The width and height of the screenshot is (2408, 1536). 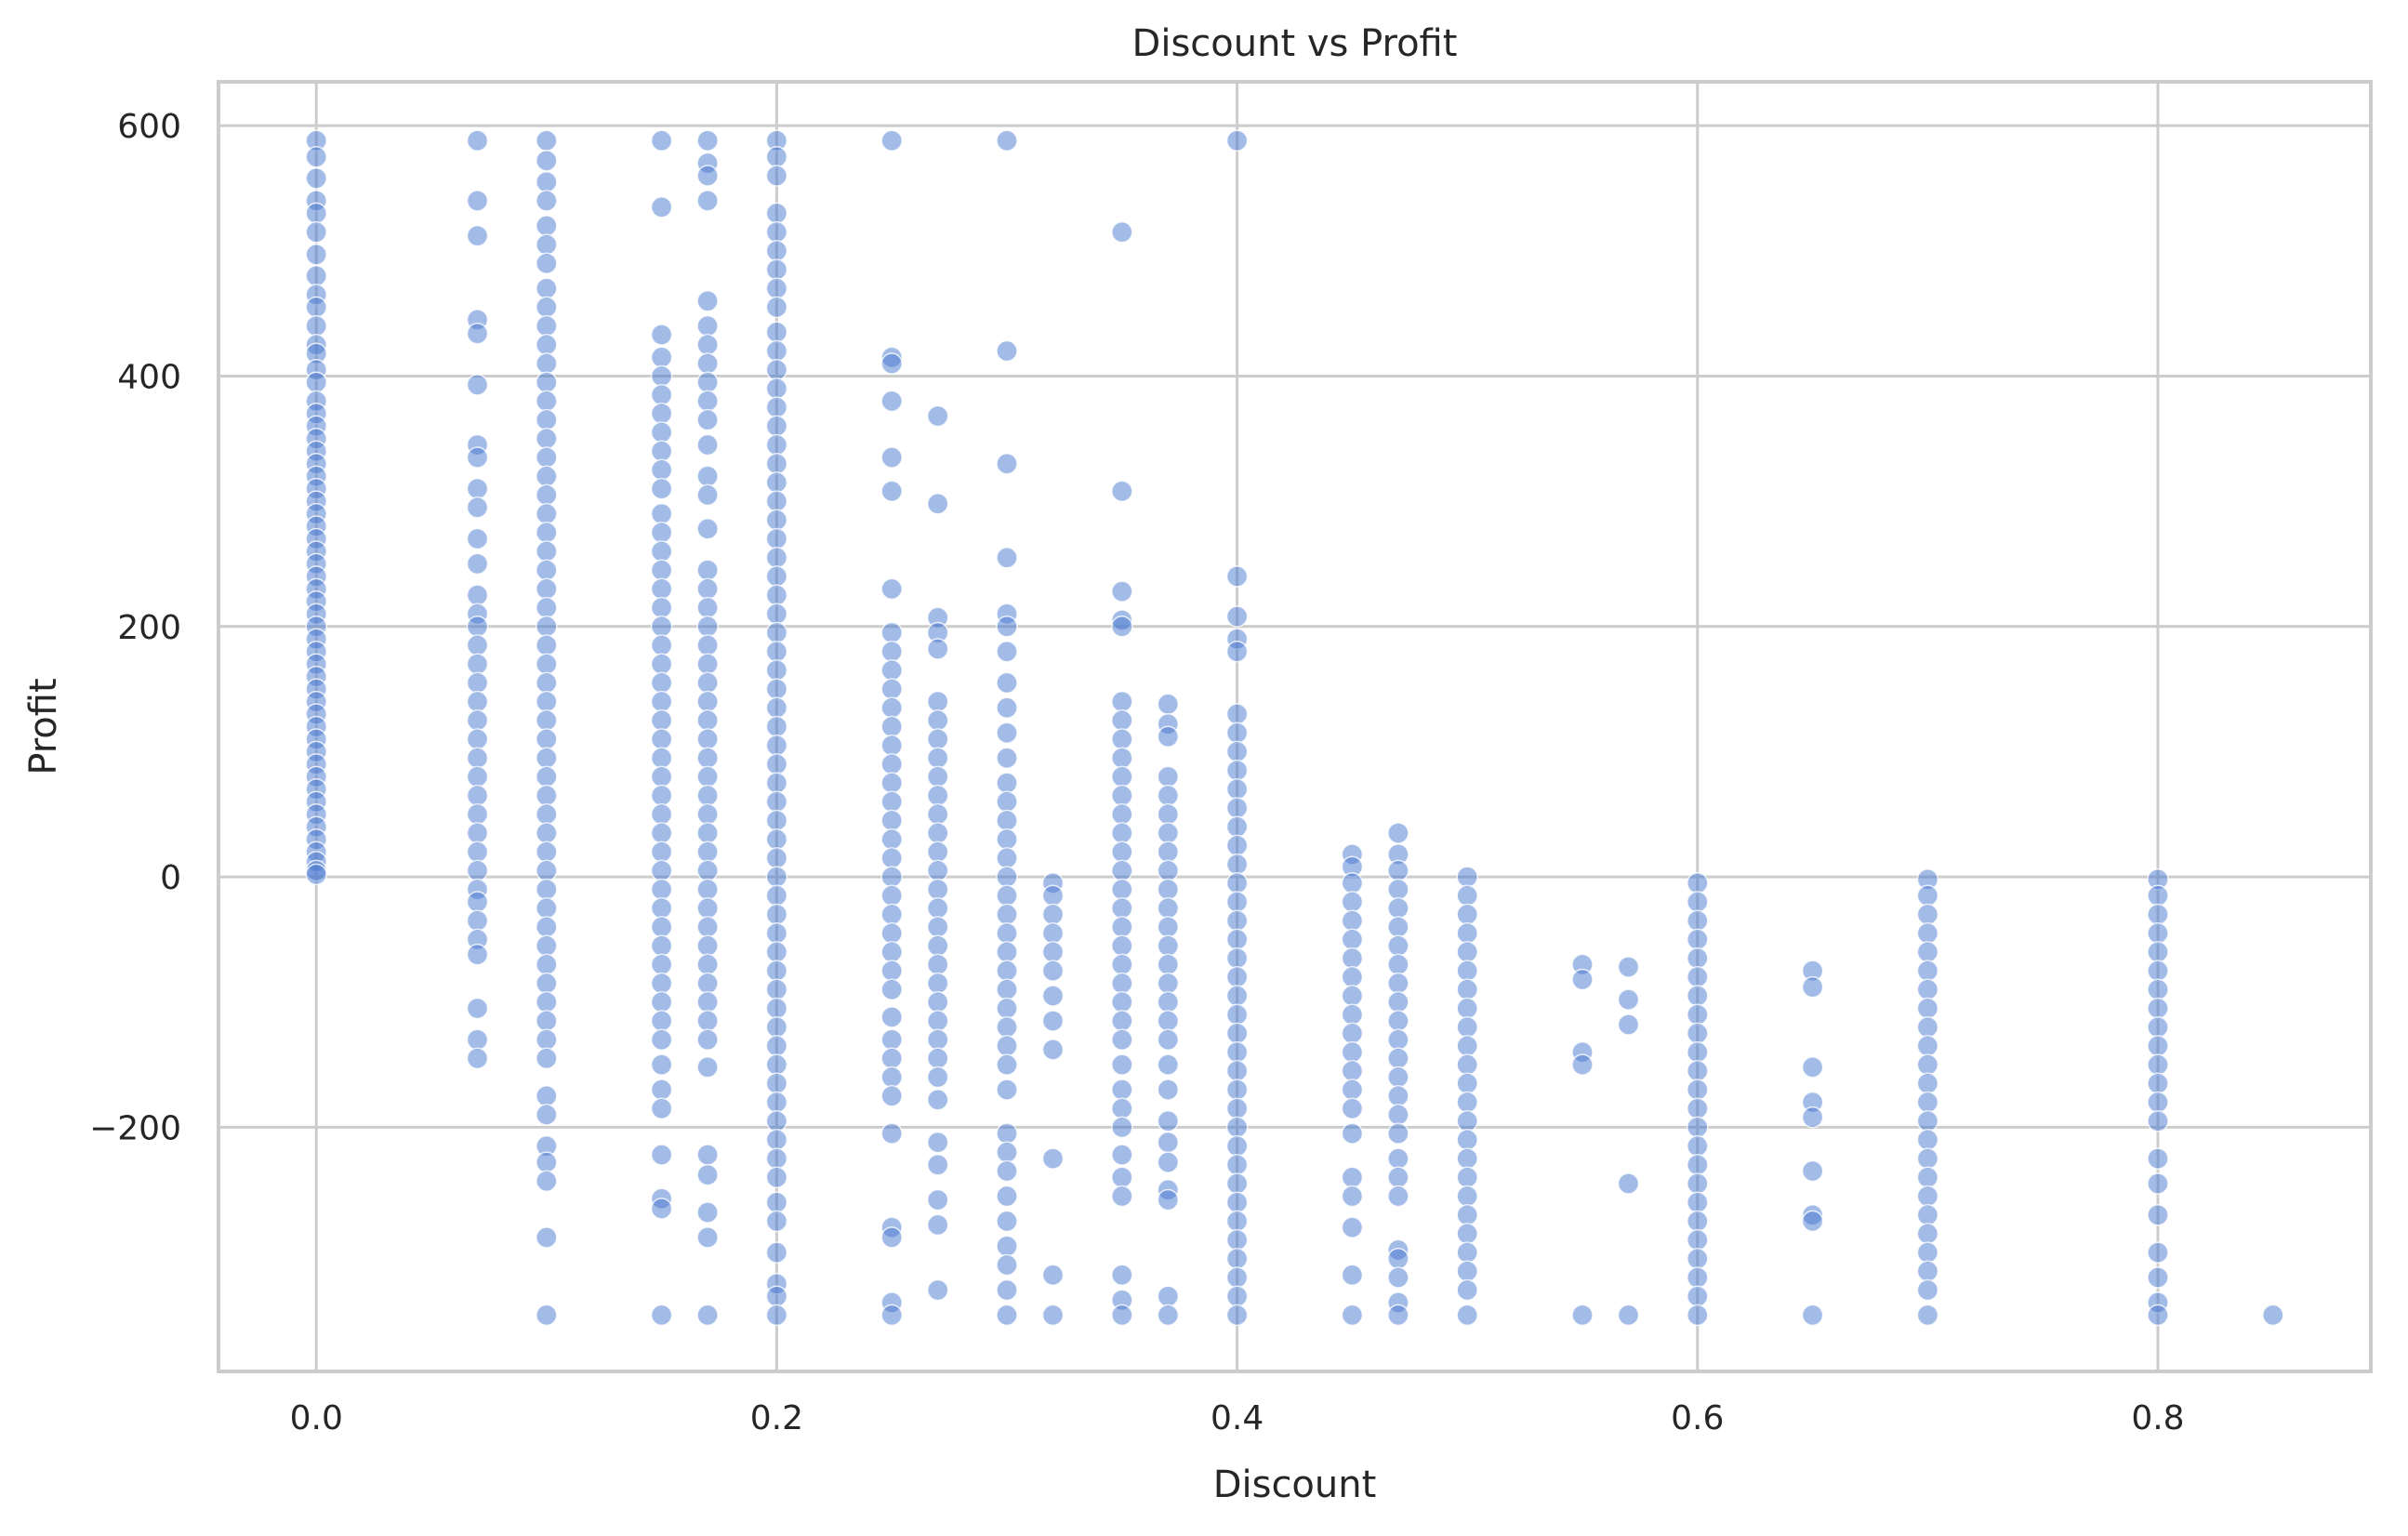 I want to click on y-tick-labels: −200 0 200 400 600, so click(x=135, y=627).